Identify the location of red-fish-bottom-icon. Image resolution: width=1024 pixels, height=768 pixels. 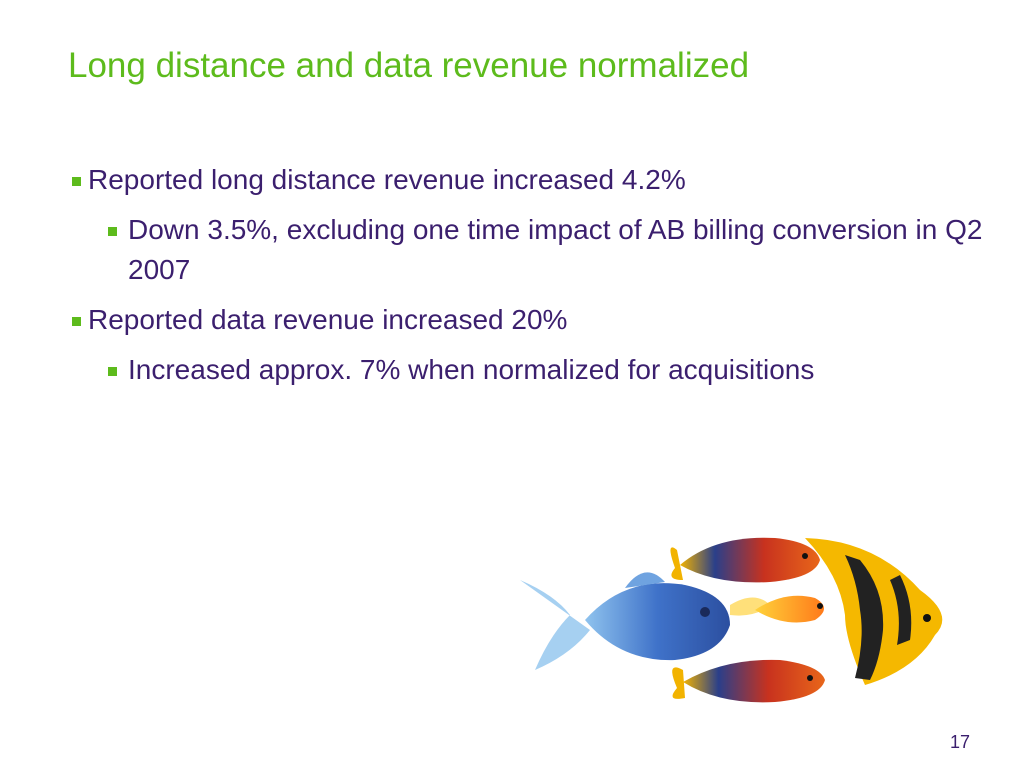
(748, 681).